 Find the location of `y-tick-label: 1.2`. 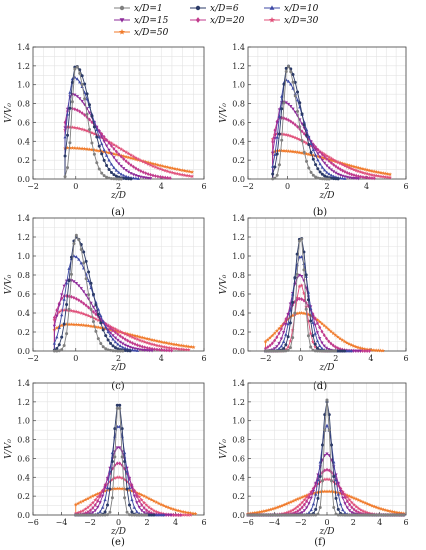

y-tick-label: 1.2 is located at coordinates (238, 66).